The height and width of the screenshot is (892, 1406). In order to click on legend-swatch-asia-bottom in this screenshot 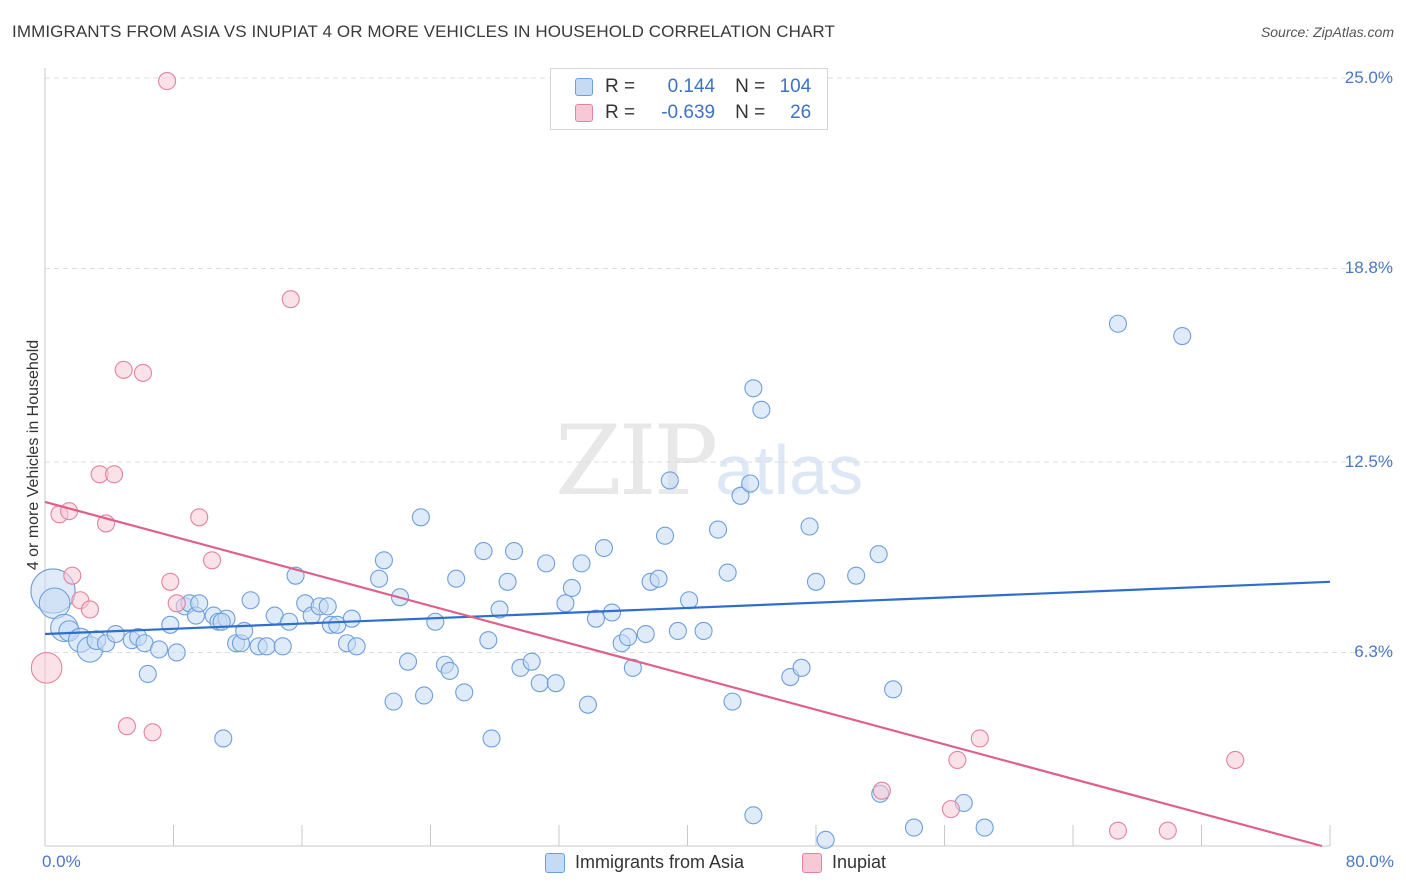, I will do `click(555, 862)`.